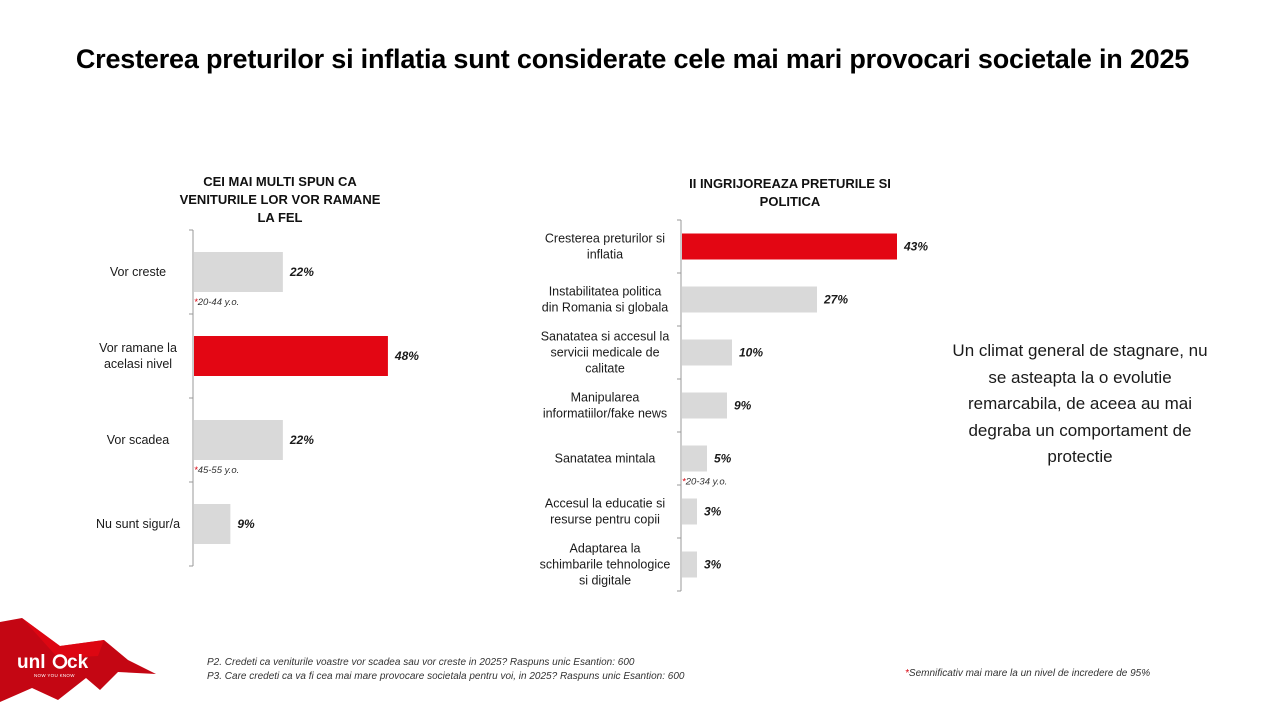  Describe the element at coordinates (605, 337) in the screenshot. I see `category-label: Sanatatea si accesul la` at that location.